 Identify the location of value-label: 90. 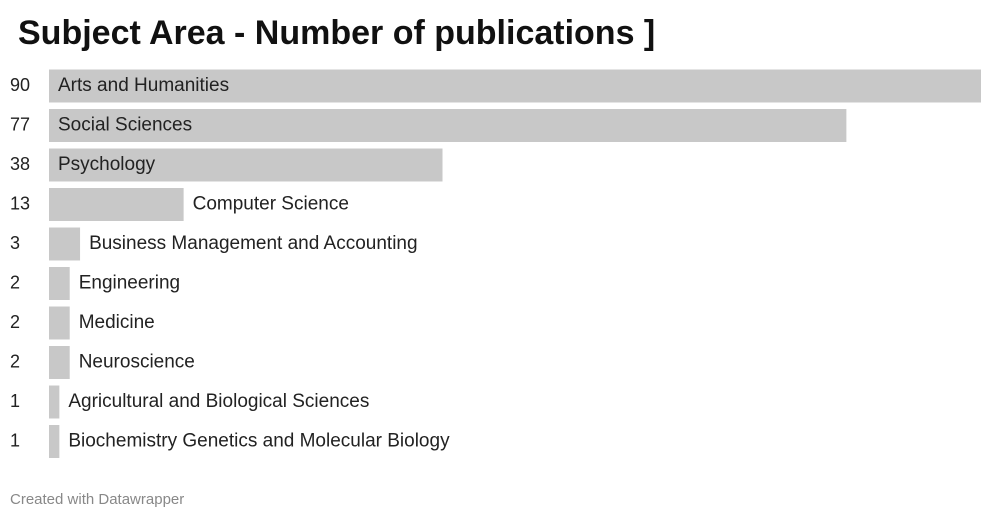
(20, 85).